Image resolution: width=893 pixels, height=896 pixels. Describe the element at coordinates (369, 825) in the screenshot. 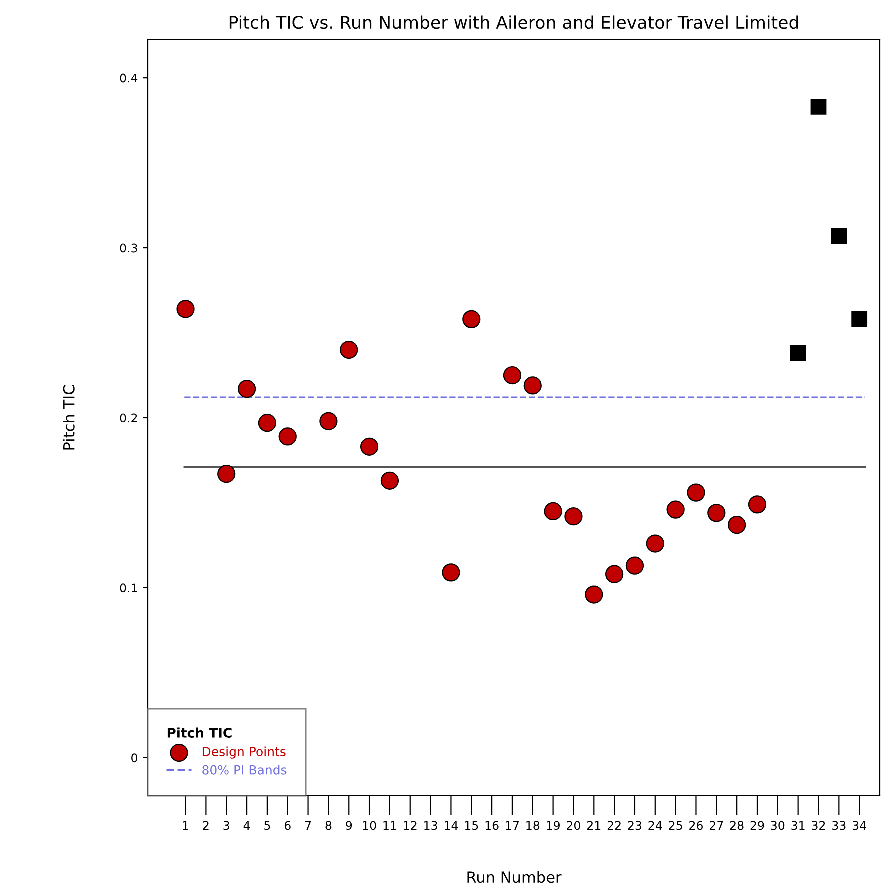

I see `x-tick-label: 10` at that location.